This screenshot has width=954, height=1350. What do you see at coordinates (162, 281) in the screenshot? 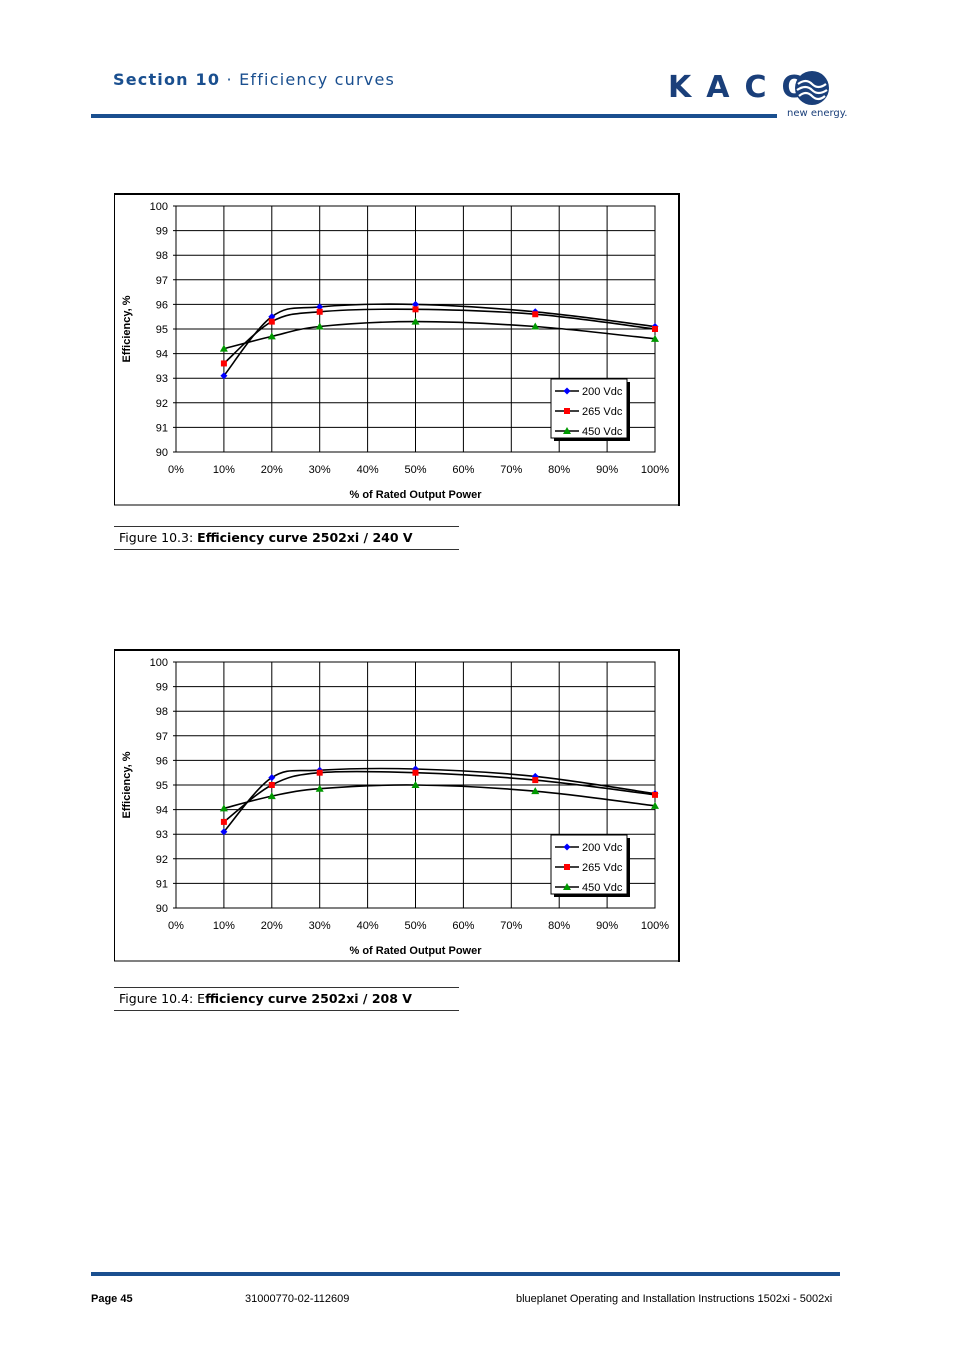
I see `y-tick-label: 97` at bounding box center [162, 281].